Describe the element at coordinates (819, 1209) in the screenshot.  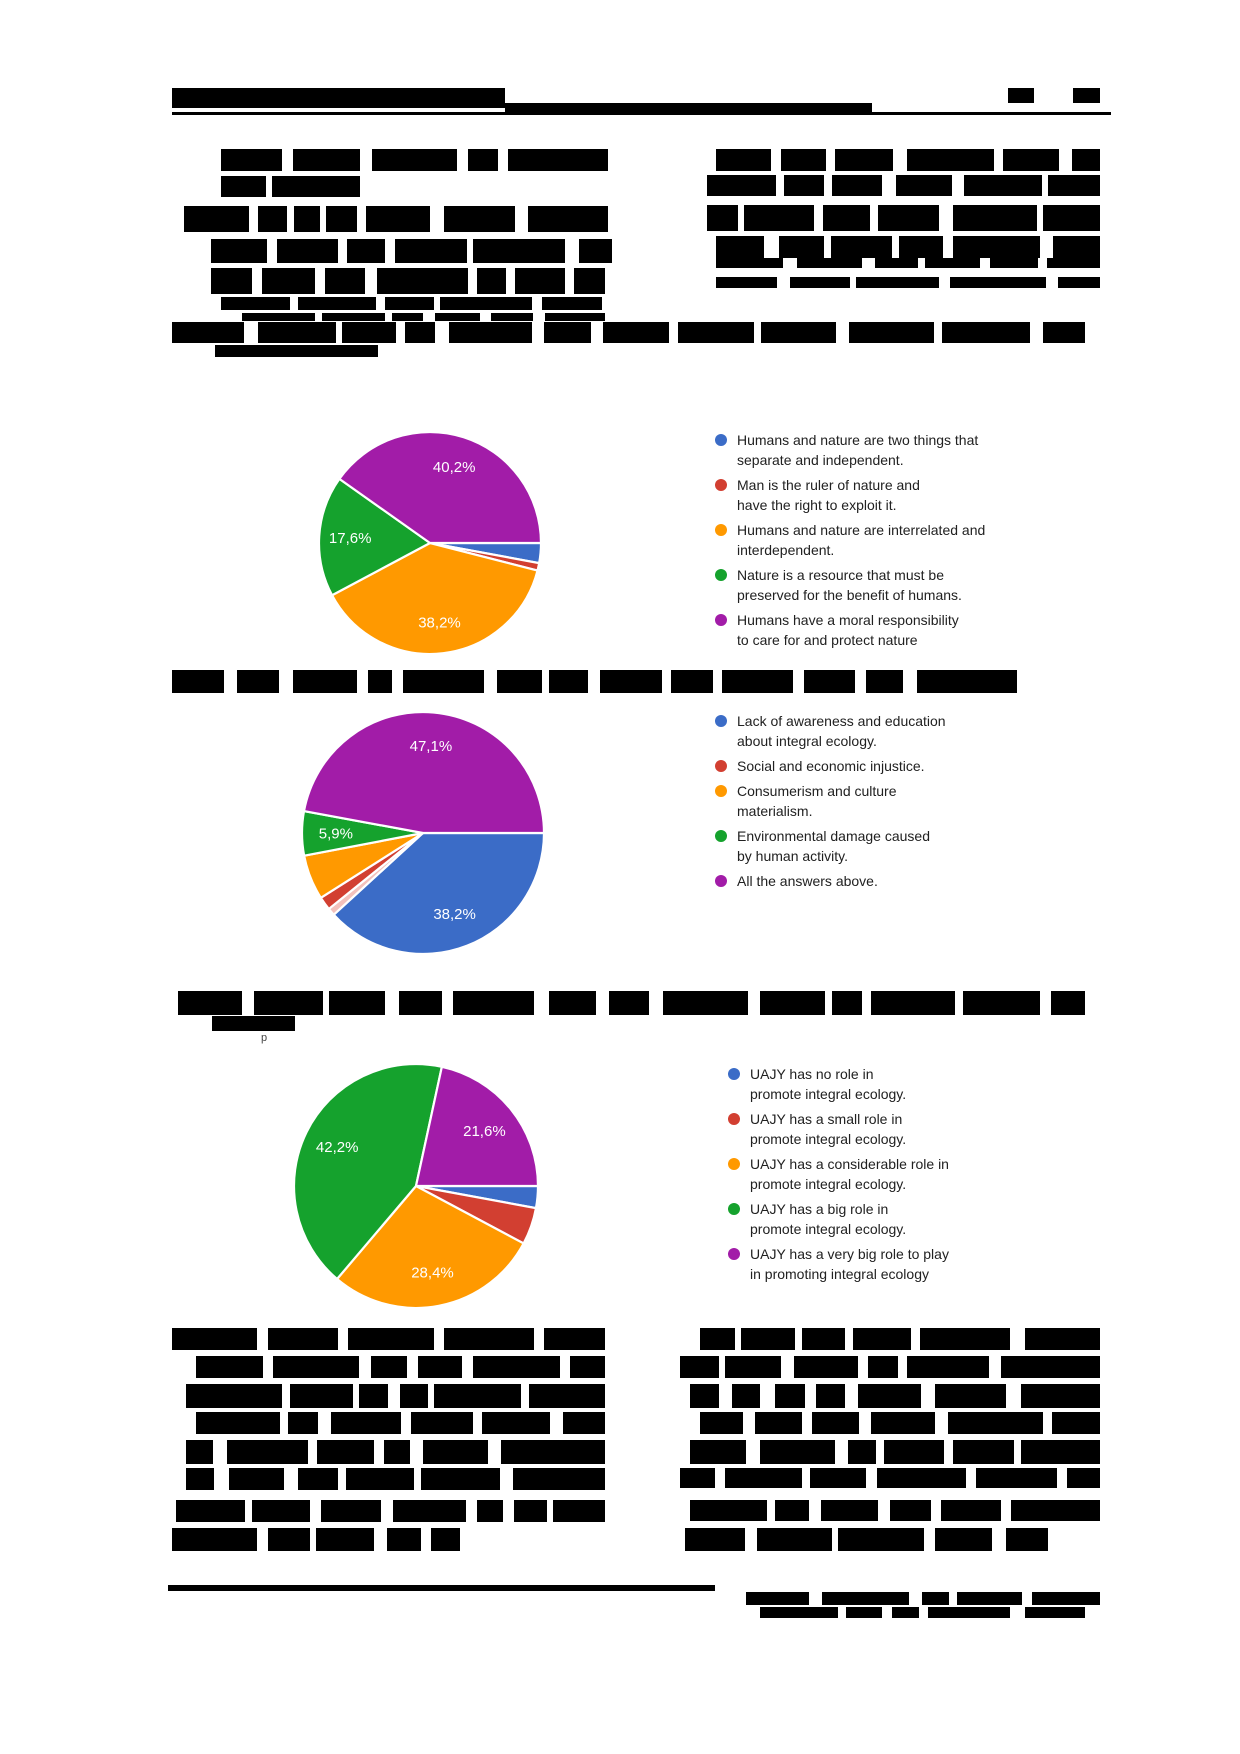
I see `legend-label: UAJY has a big role in` at that location.